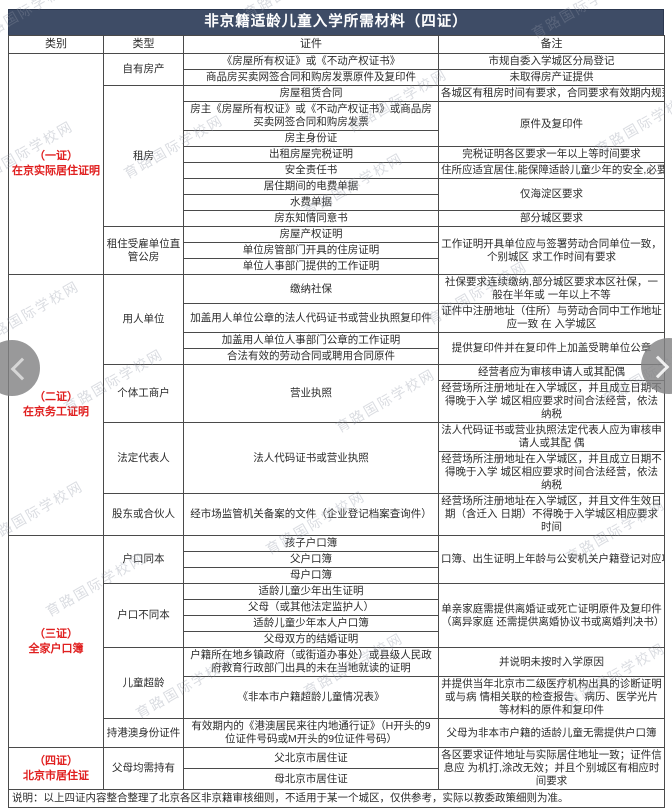  I want to click on cell-document: 安全责任书, so click(311, 170).